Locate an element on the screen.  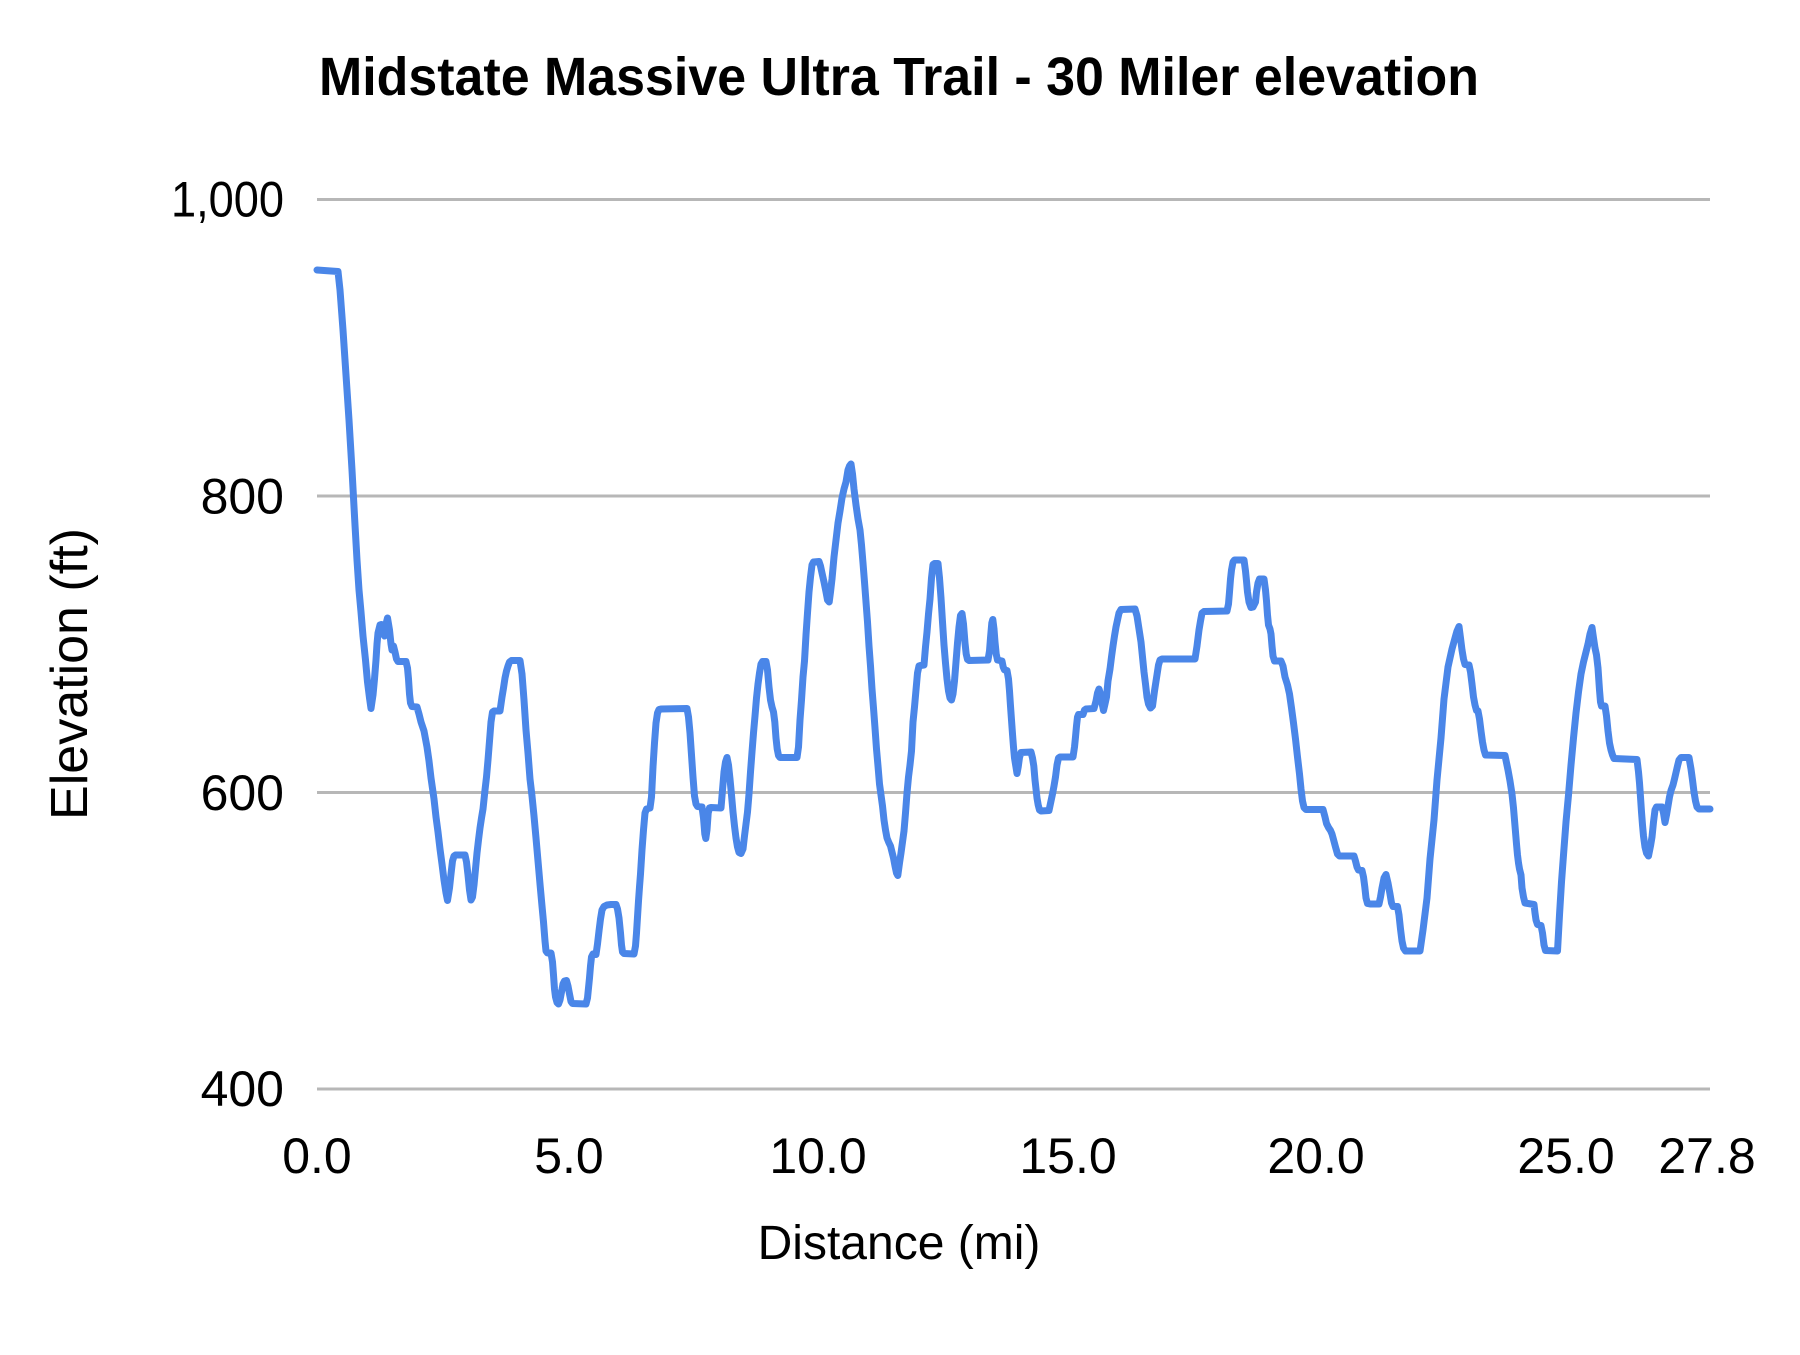
svg-text: 10.0 is located at coordinates (817, 1156).